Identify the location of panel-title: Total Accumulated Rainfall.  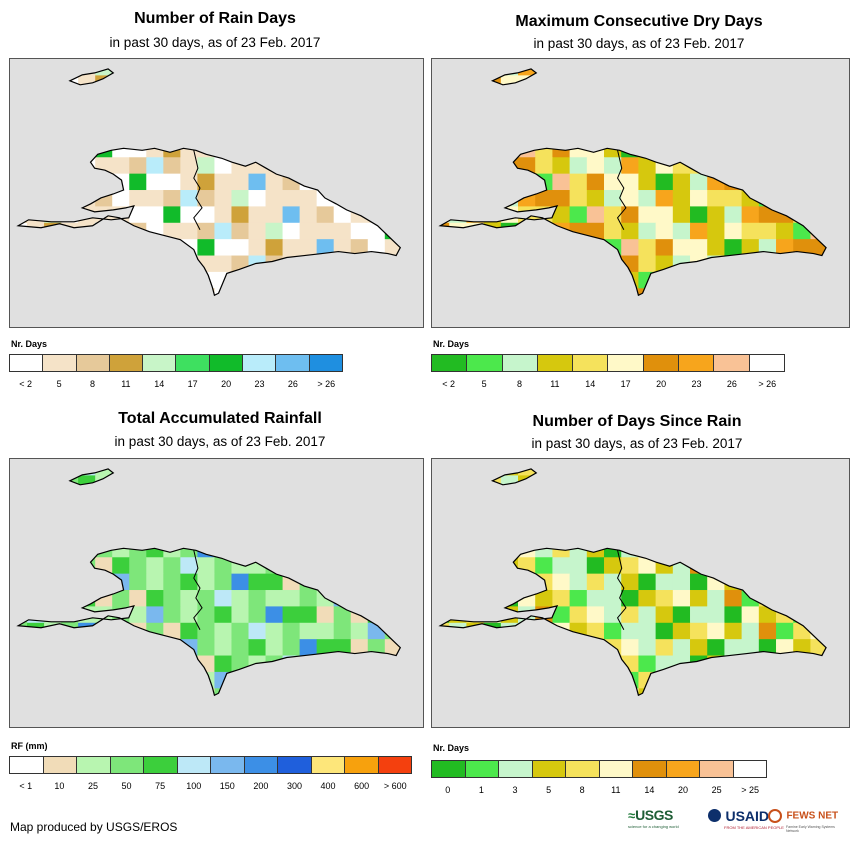
(220, 418).